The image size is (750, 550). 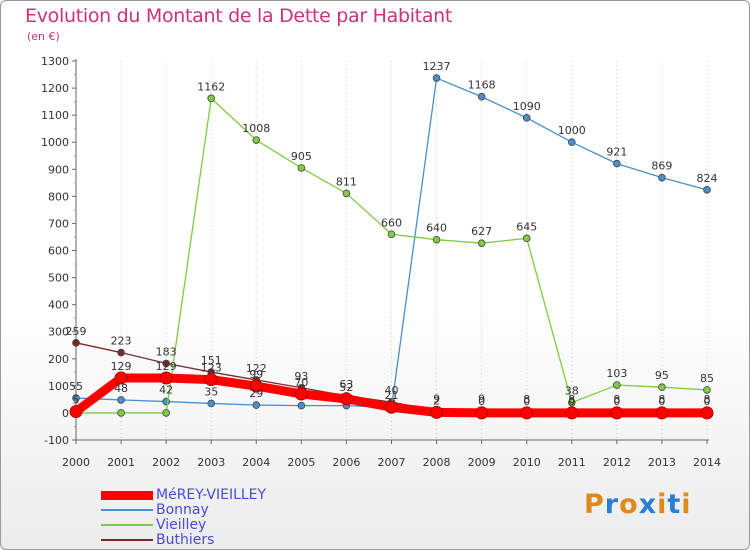 I want to click on data-label: 35, so click(x=211, y=391).